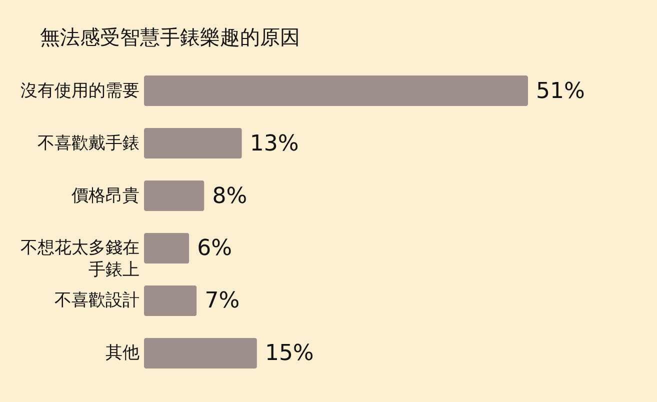  Describe the element at coordinates (214, 249) in the screenshot. I see `data-label: 6%` at that location.